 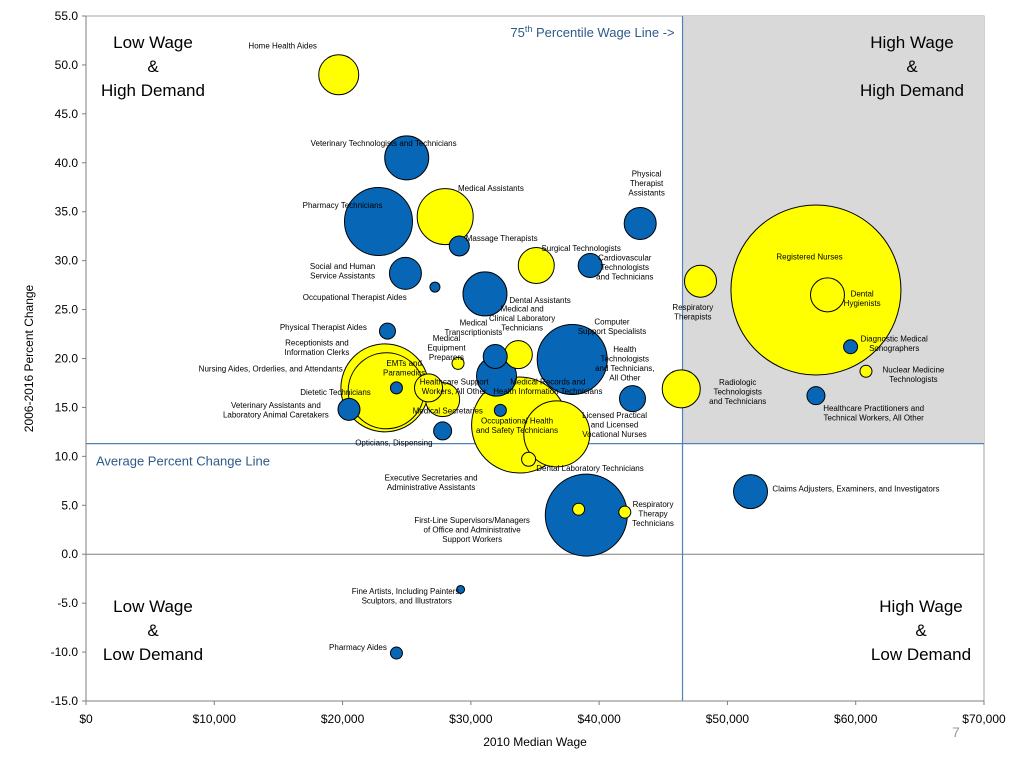 I want to click on bubble-label-36: Dental Hygienists, so click(x=862, y=298).